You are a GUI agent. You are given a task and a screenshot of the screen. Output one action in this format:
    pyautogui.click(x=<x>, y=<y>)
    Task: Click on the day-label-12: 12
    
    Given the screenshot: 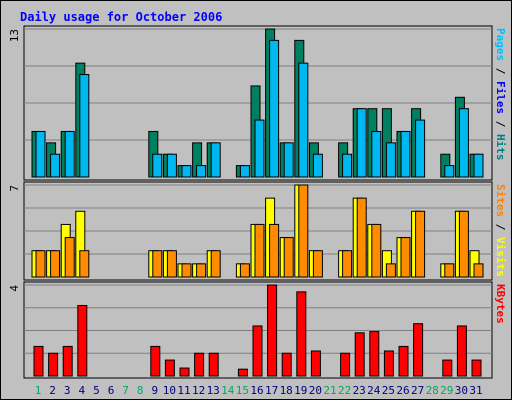 What is the action you would take?
    pyautogui.click(x=198, y=390)
    